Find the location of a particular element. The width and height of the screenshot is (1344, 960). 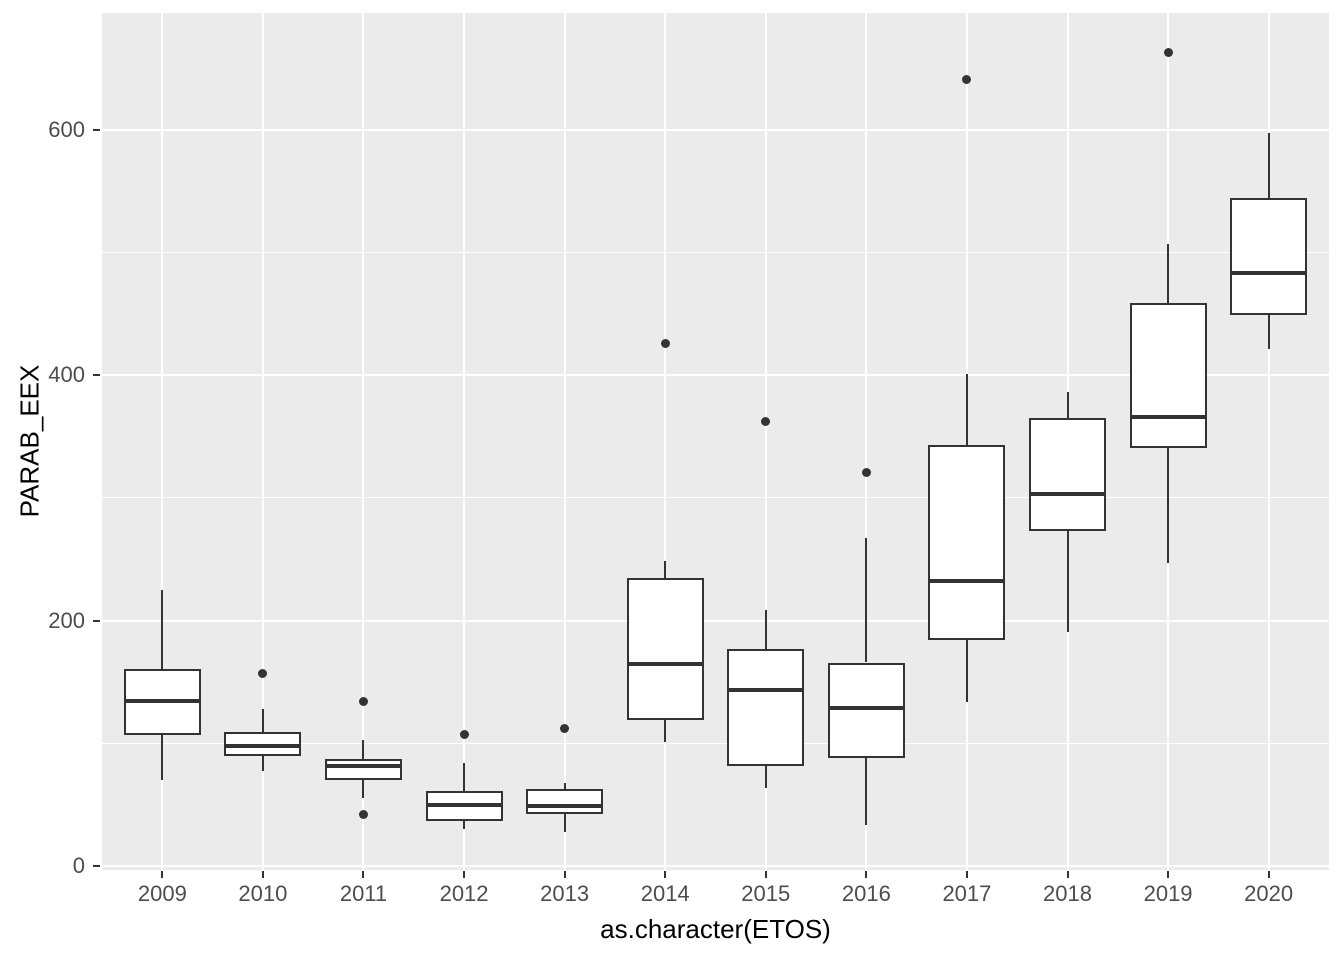

median-line-2018 is located at coordinates (1067, 494).